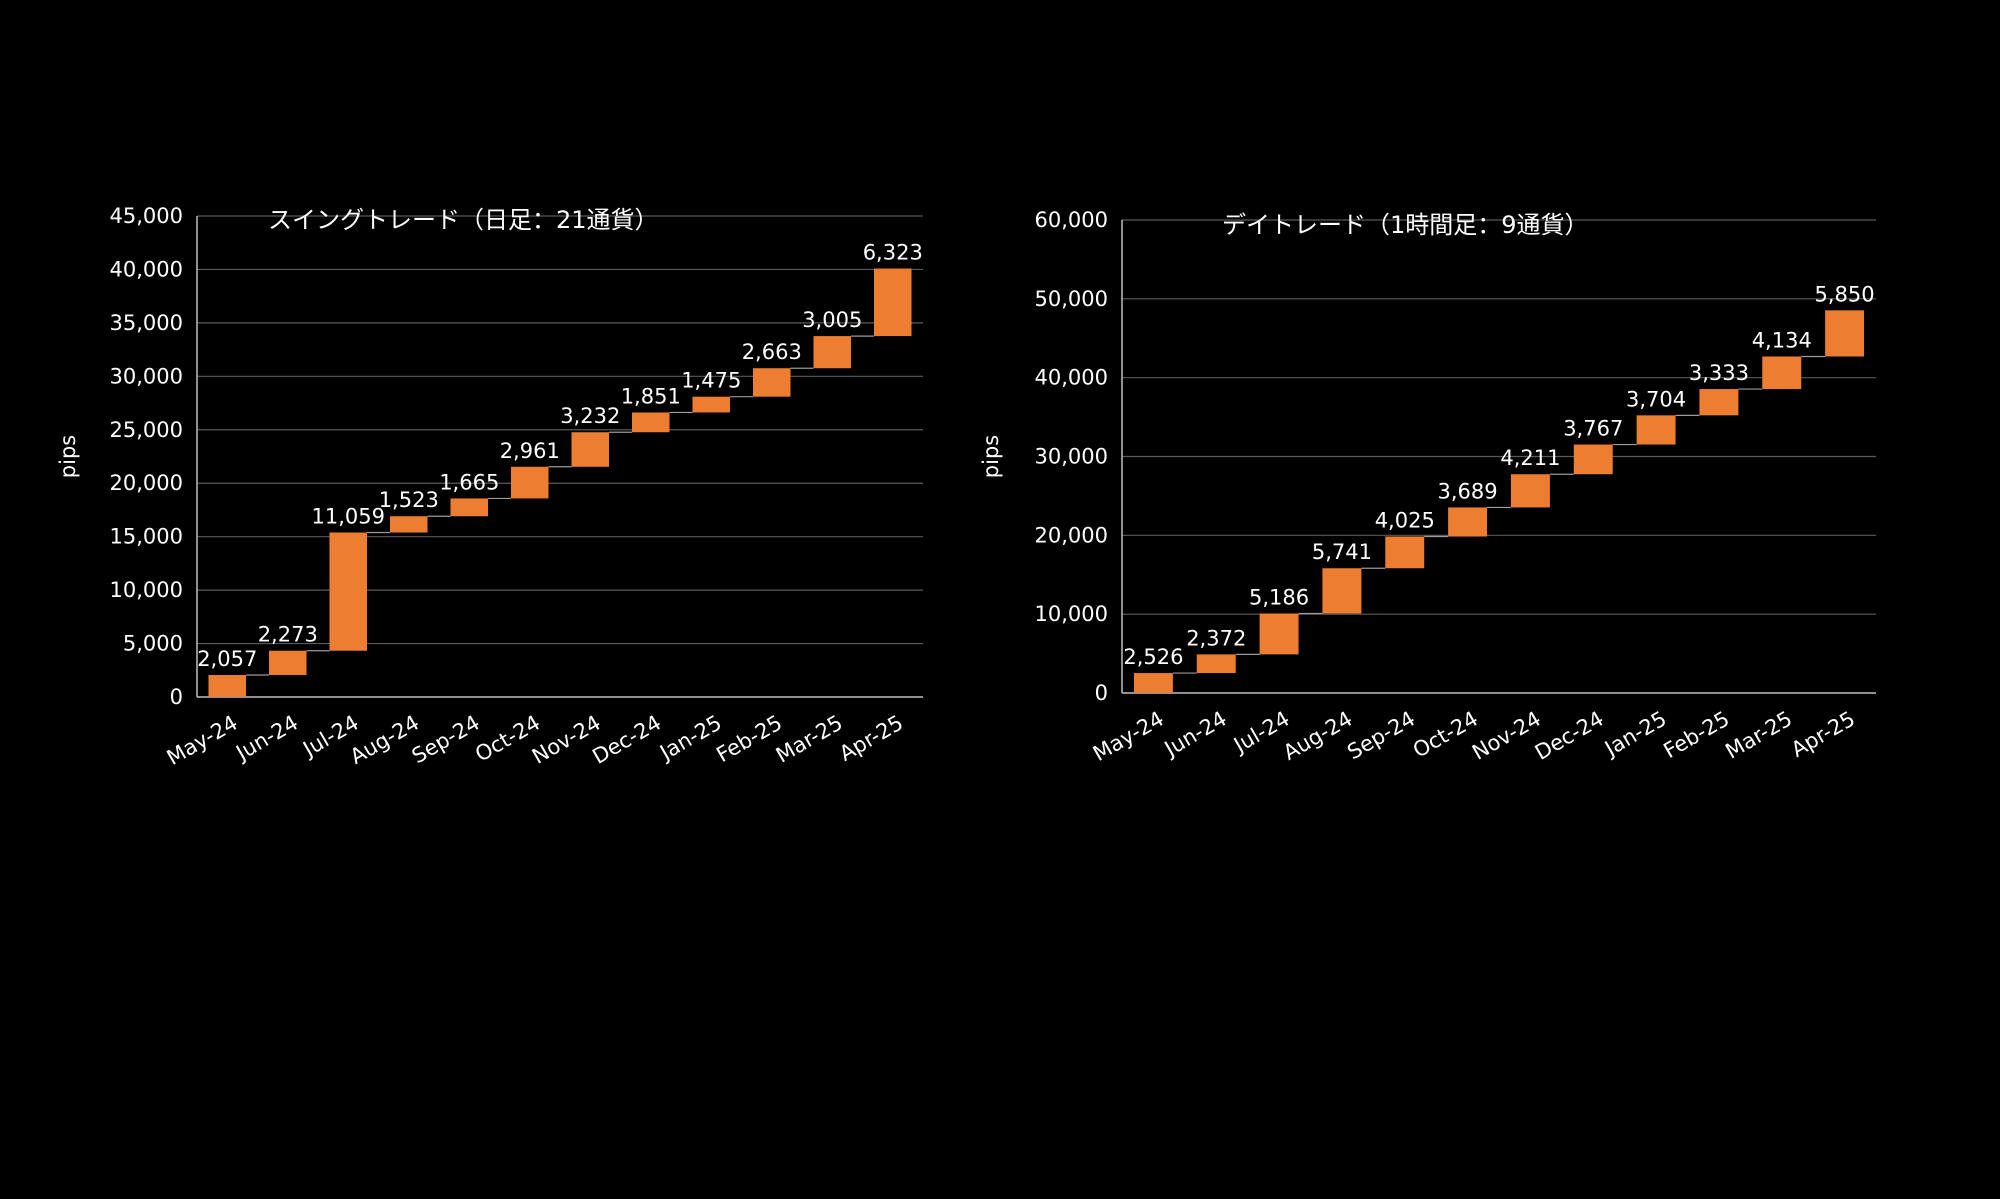 This screenshot has width=2000, height=1199. Describe the element at coordinates (1071, 220) in the screenshot. I see `y-tick-label: 60,000` at that location.